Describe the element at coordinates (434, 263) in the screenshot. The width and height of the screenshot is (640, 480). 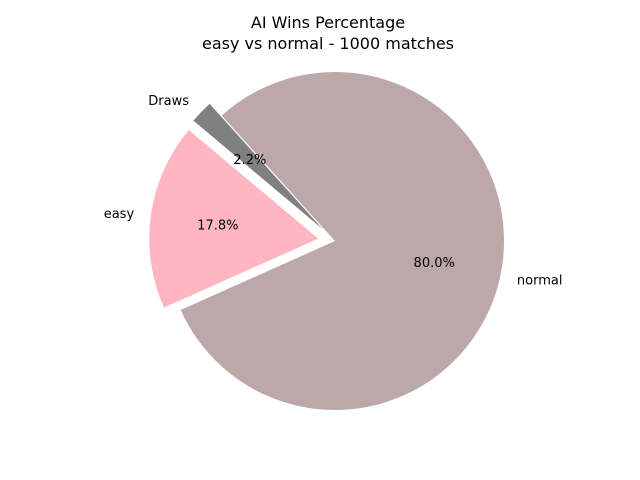
I see `slice-pct-normal: 80.0%` at that location.